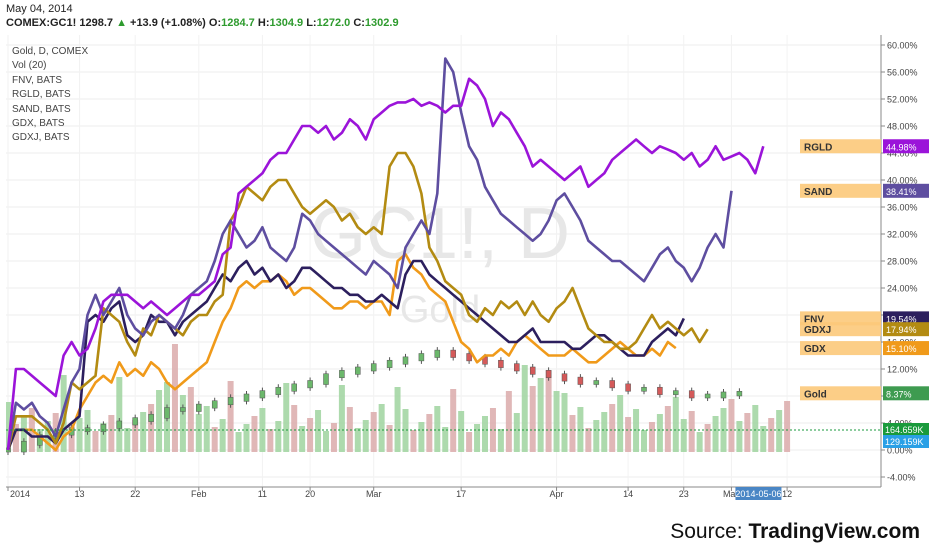  I want to click on source-credit: Source: TradingView.com, so click(795, 532).